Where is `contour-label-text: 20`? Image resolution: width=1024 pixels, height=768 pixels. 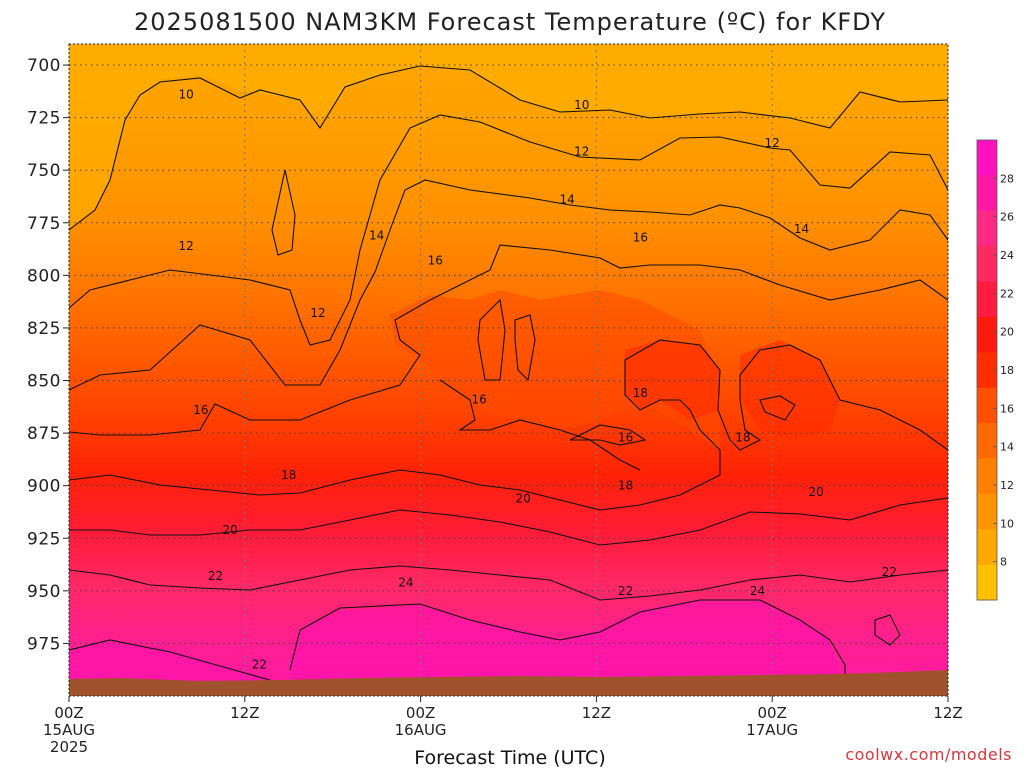
contour-label-text: 20 is located at coordinates (816, 492).